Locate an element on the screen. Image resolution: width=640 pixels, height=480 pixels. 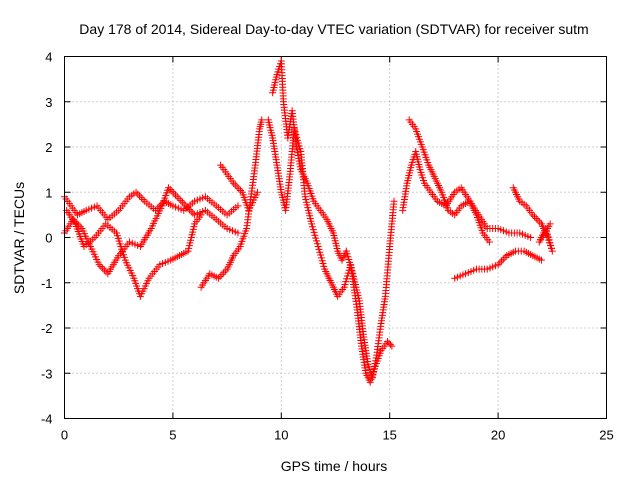
y-tick-label: 0 is located at coordinates (48, 238).